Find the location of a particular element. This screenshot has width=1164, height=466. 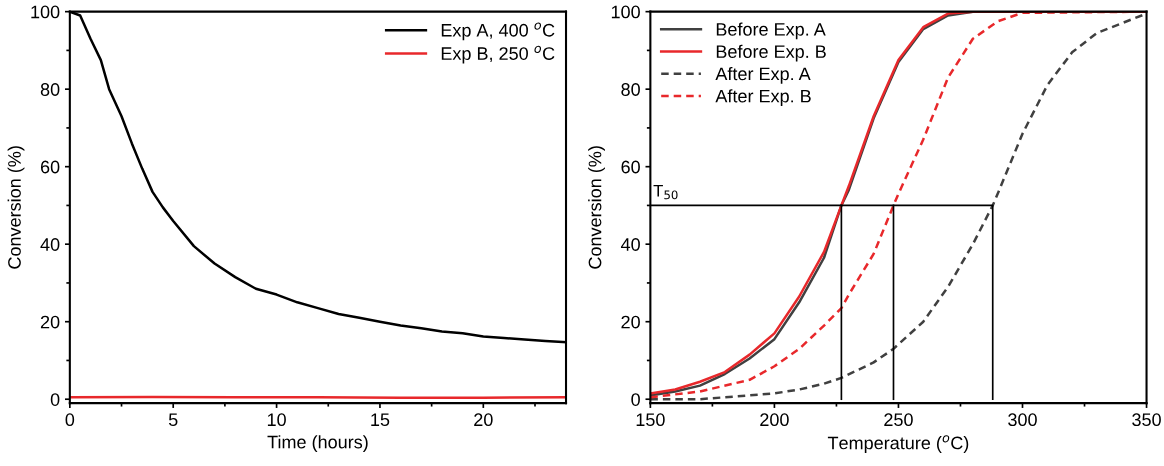

legend-label: Exp B, 250 $^{o}$C is located at coordinates (498, 54).